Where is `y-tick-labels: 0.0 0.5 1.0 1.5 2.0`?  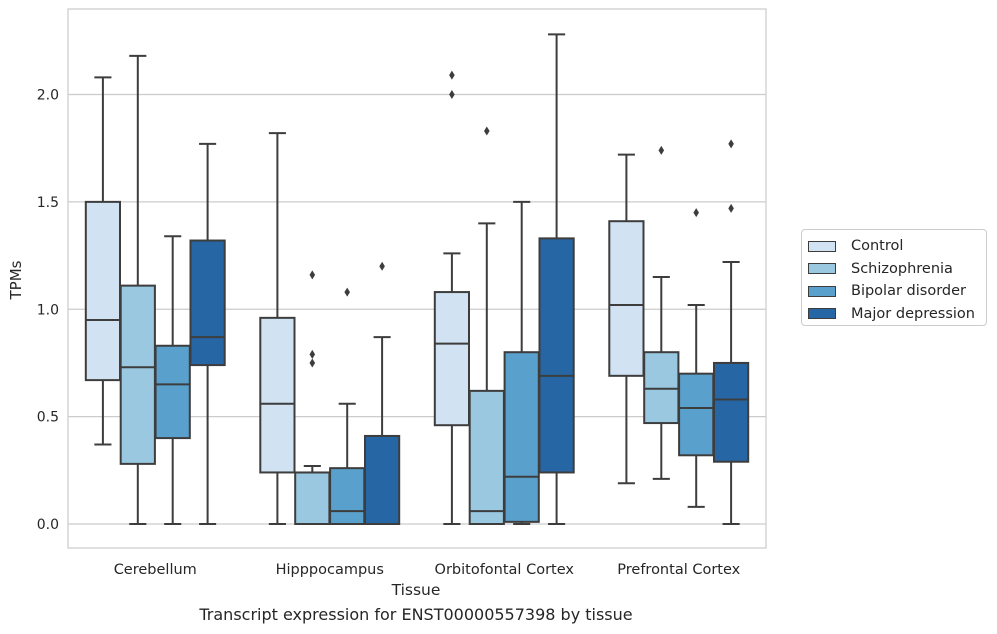 y-tick-labels: 0.0 0.5 1.0 1.5 2.0 is located at coordinates (48, 311).